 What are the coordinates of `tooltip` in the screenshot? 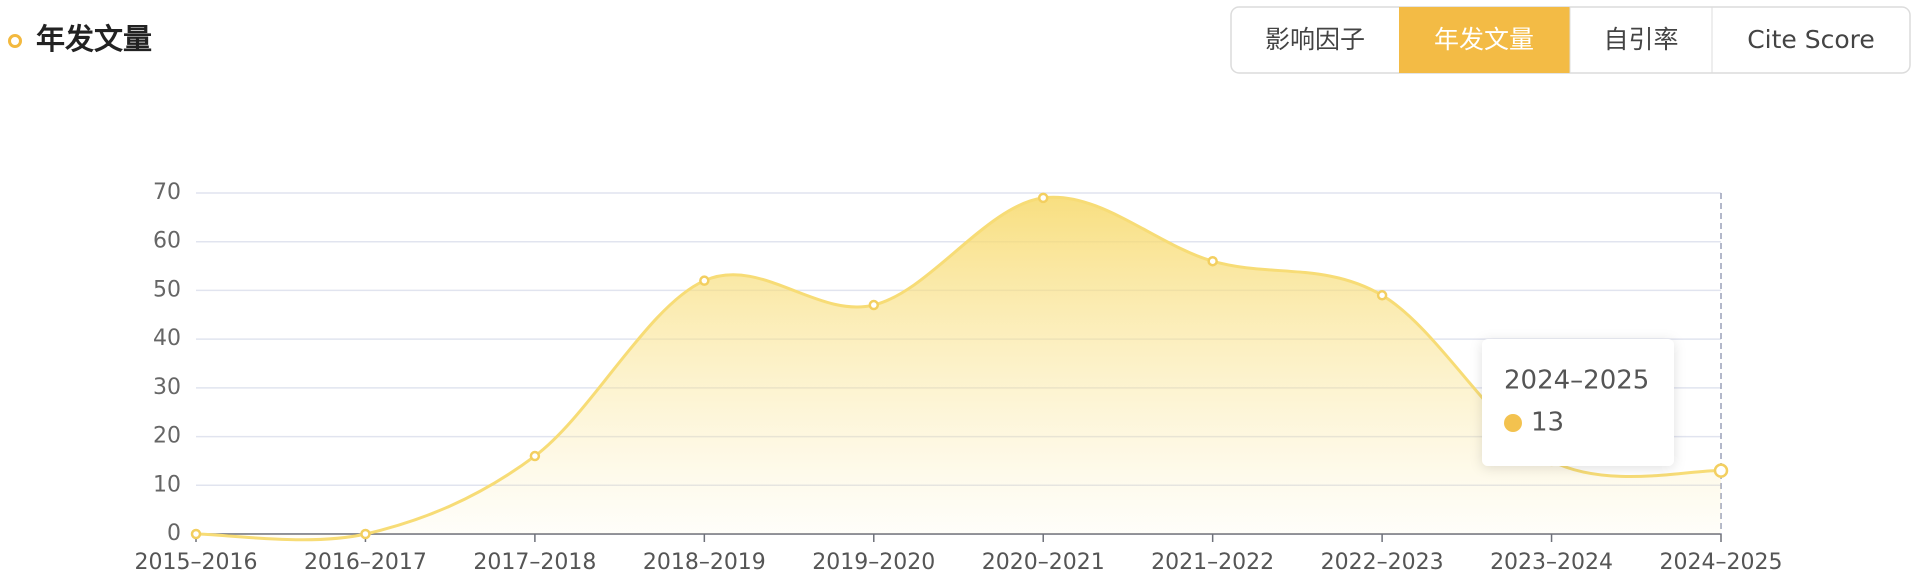 It's located at (1578, 402).